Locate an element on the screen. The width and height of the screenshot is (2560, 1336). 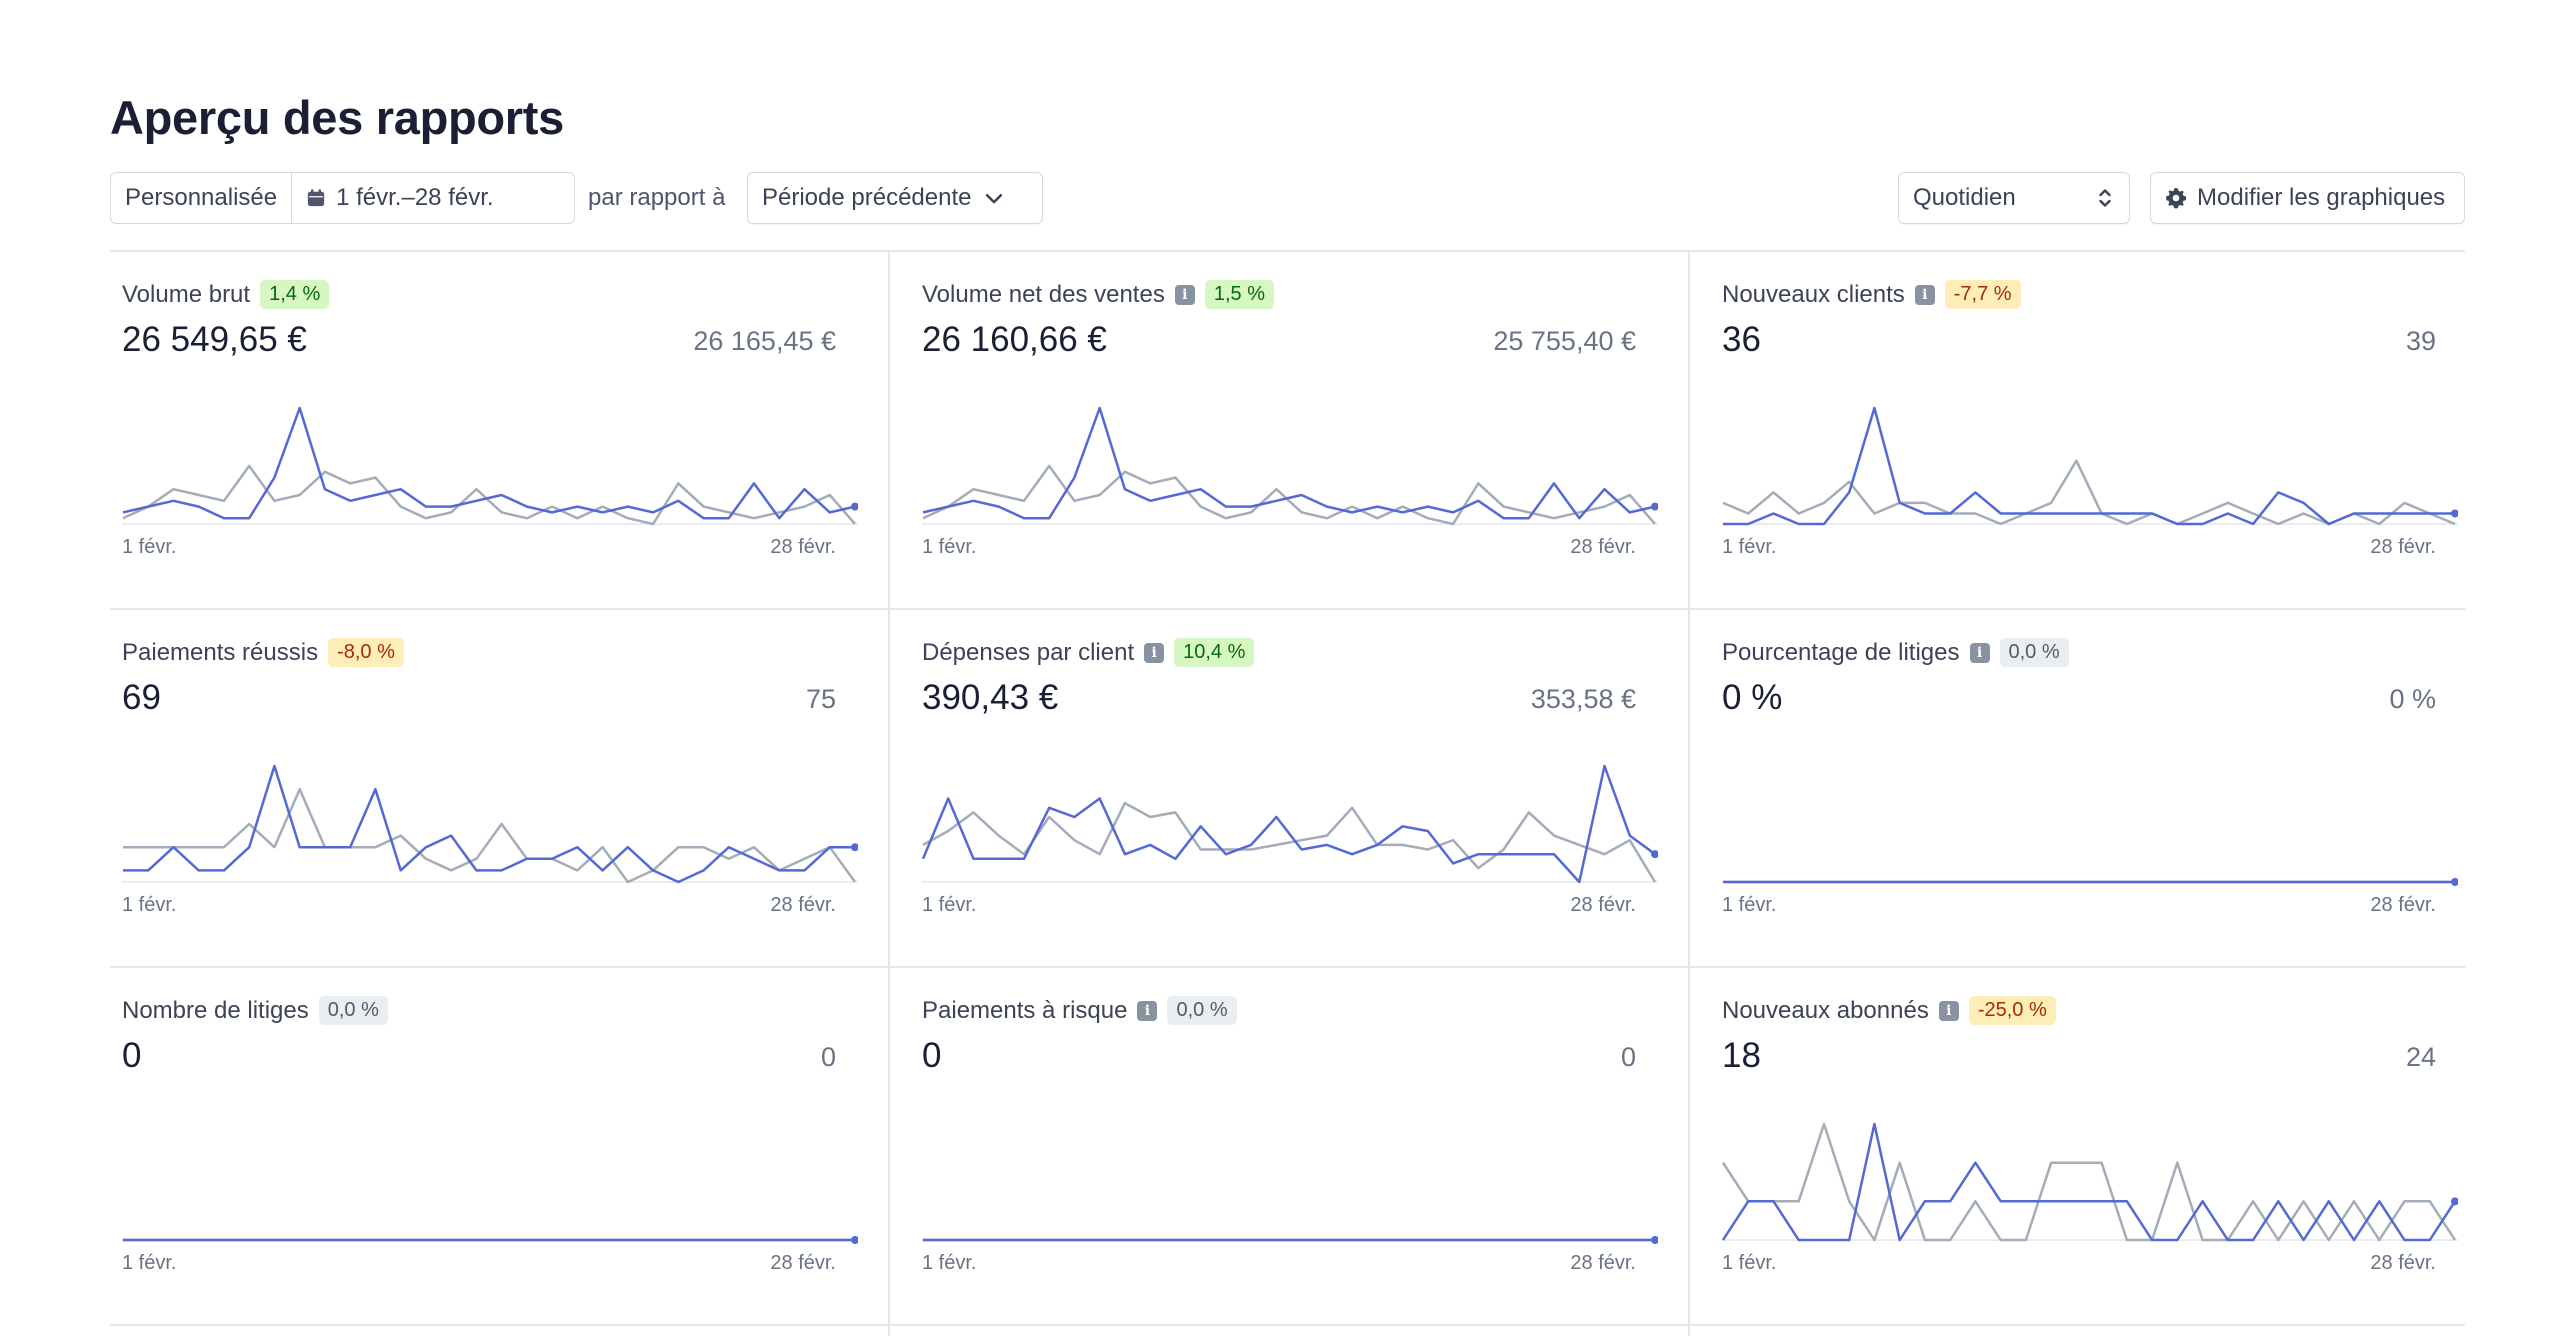
edit-charts-button: Modifier les graphiques is located at coordinates (2307, 198).